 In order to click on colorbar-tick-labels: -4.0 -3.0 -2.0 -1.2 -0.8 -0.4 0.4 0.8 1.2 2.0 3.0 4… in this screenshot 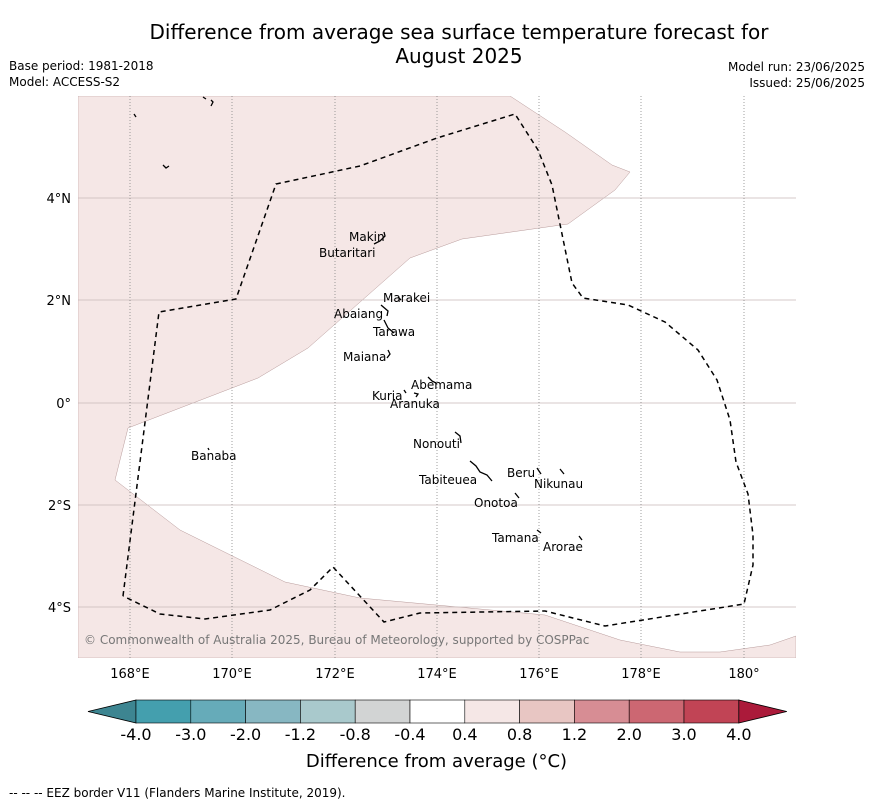, I will do `click(435, 734)`.